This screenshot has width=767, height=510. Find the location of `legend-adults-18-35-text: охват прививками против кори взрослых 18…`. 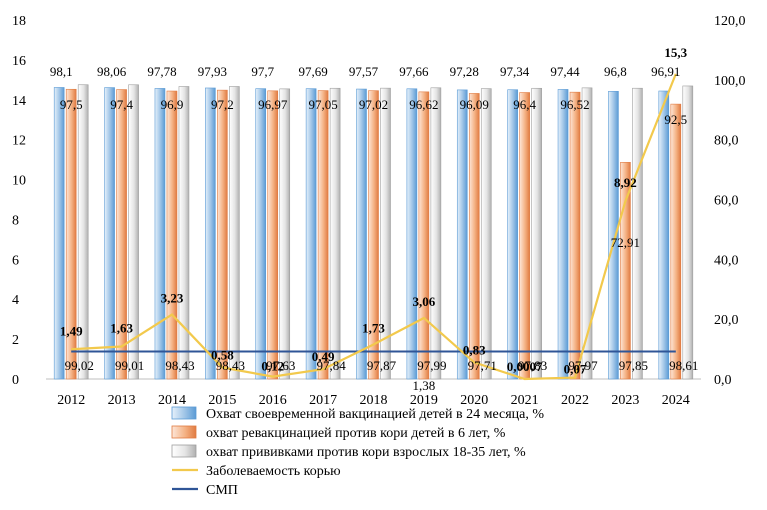

legend-adults-18-35-text: охват прививками против кори взрослых 18… is located at coordinates (366, 452).